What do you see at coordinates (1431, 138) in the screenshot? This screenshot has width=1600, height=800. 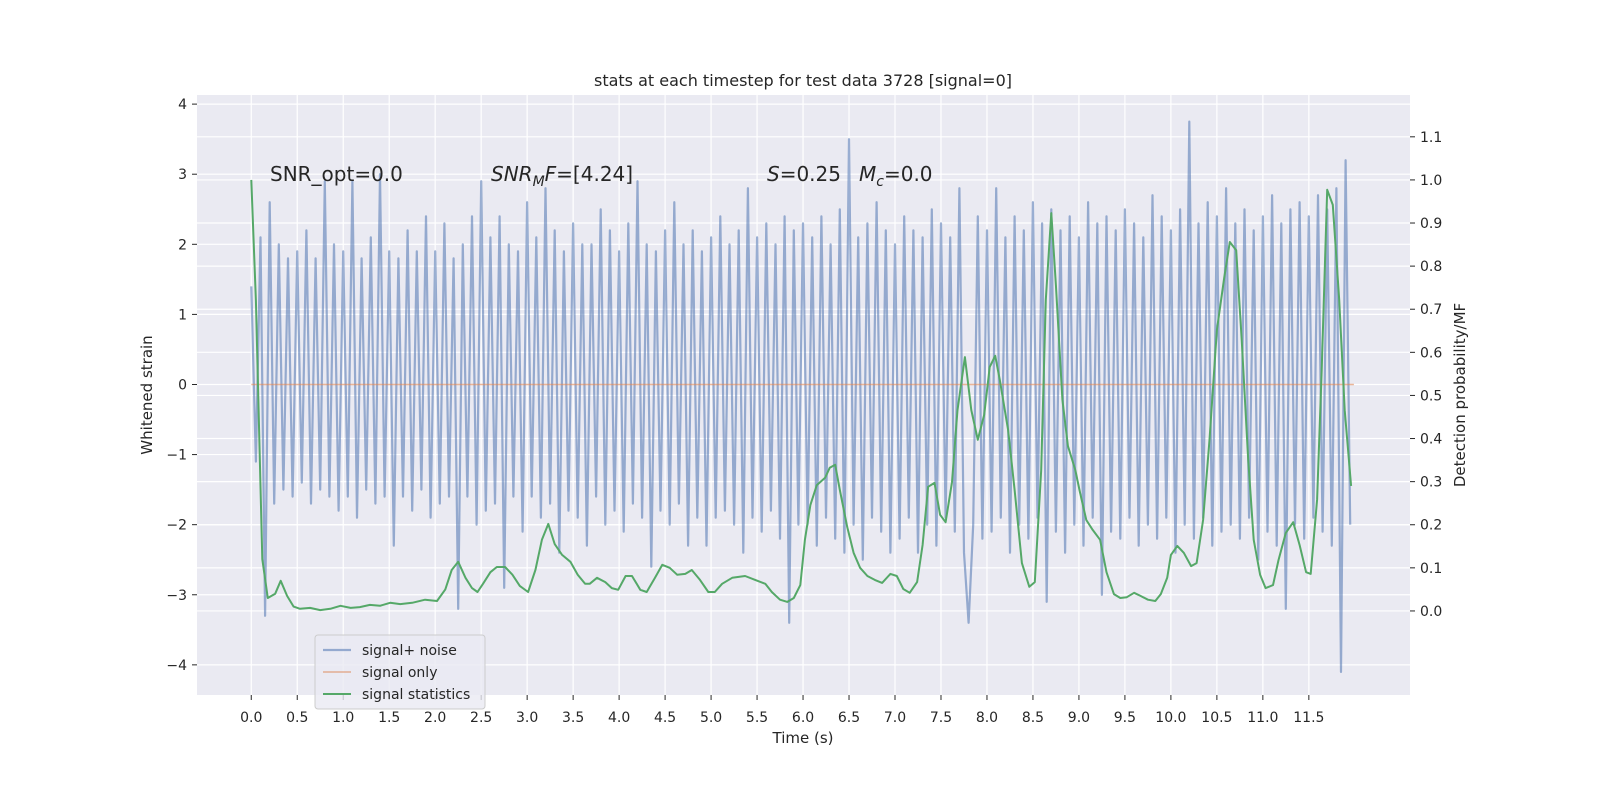 I see `y2-tick-label: 1.1` at bounding box center [1431, 138].